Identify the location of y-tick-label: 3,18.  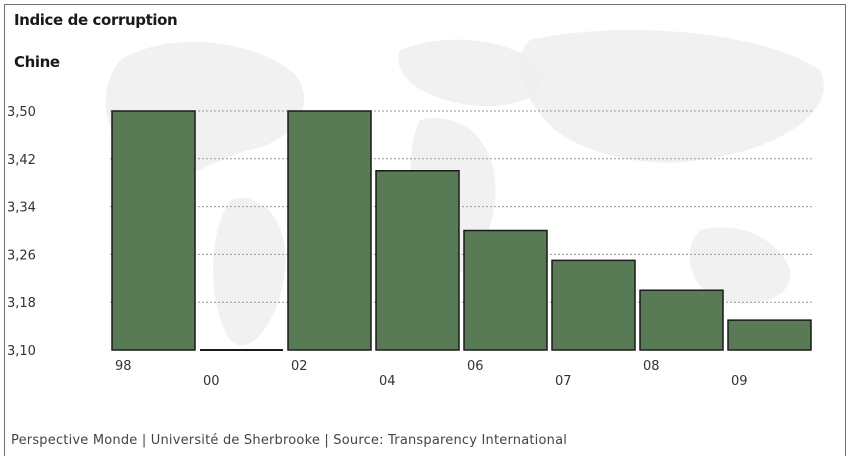
(21, 303).